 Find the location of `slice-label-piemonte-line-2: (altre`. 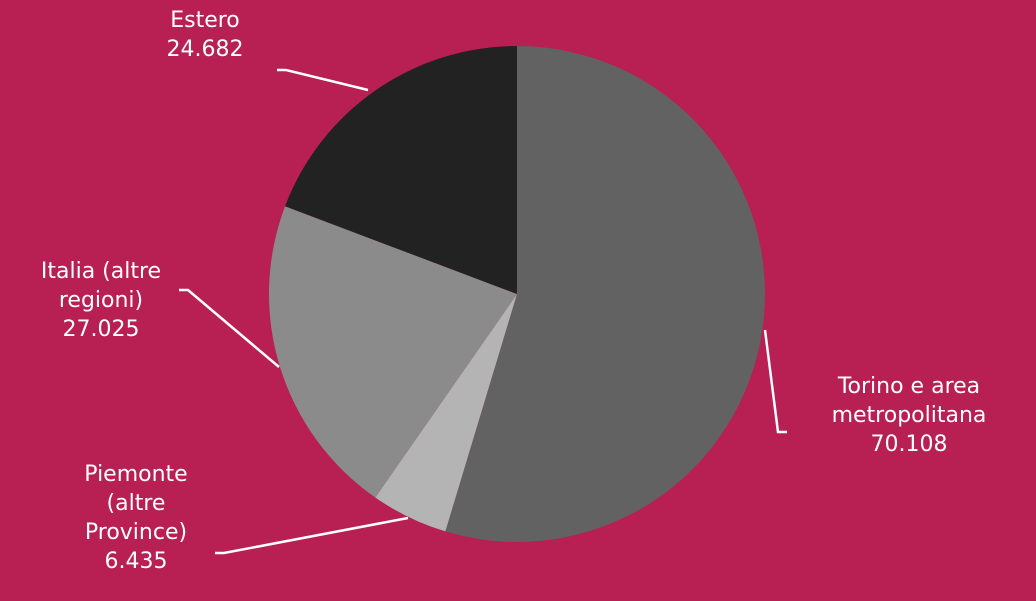

slice-label-piemonte-line-2: (altre is located at coordinates (136, 503).